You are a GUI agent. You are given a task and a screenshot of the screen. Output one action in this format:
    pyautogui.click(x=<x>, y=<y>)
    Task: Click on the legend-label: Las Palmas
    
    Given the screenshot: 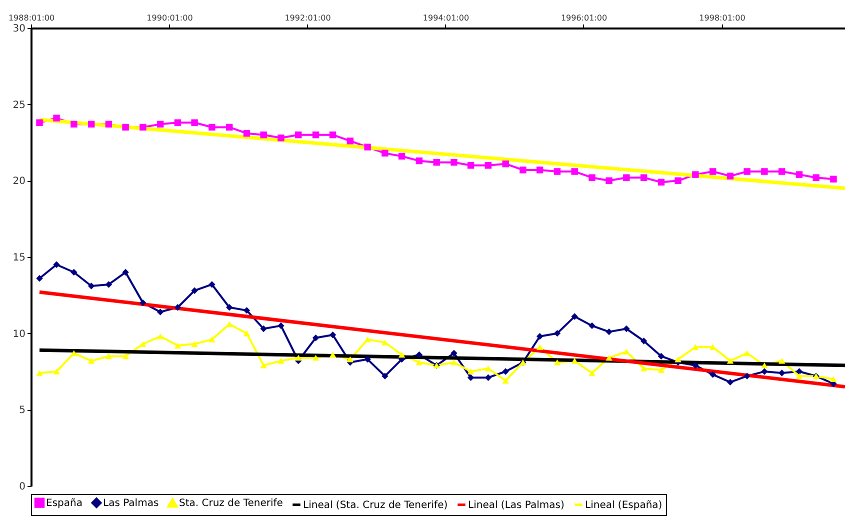 What is the action you would take?
    pyautogui.click(x=131, y=503)
    